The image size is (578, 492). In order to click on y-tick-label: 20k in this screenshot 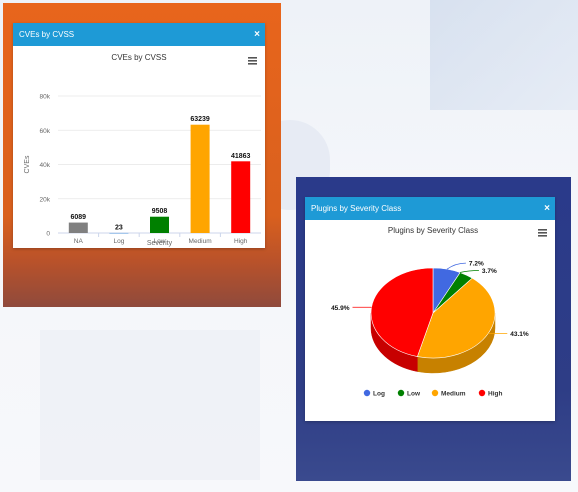, I will do `click(45, 199)`.